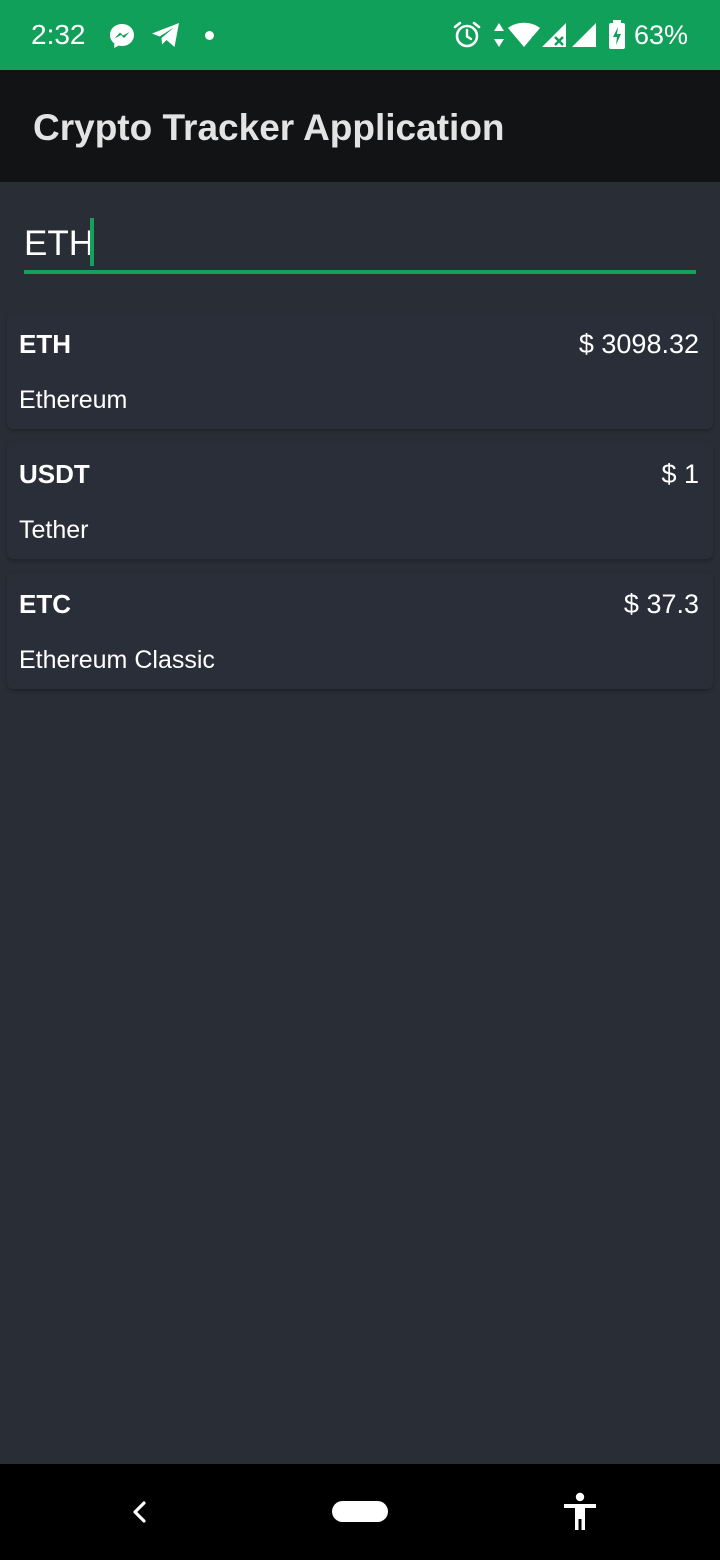  Describe the element at coordinates (360, 631) in the screenshot. I see `coin-card-etc: ETC $ 37.3 Ethereum Classic` at that location.